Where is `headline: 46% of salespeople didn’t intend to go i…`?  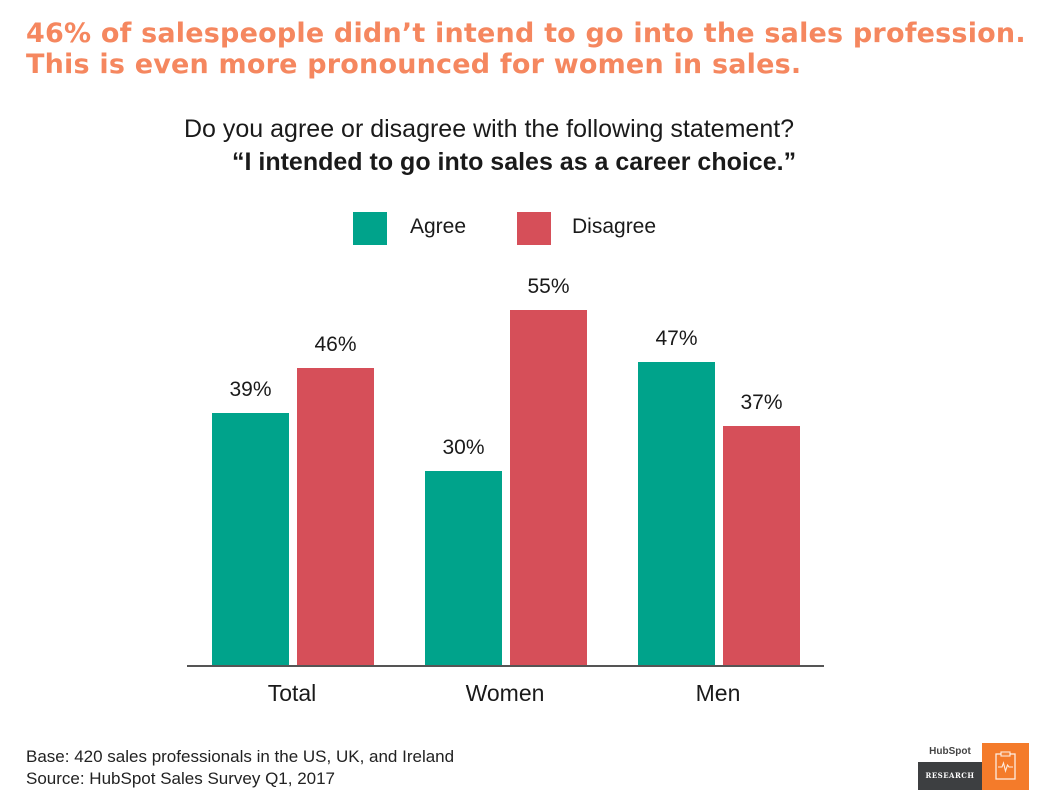 headline: 46% of salespeople didn’t intend to go i… is located at coordinates (526, 49).